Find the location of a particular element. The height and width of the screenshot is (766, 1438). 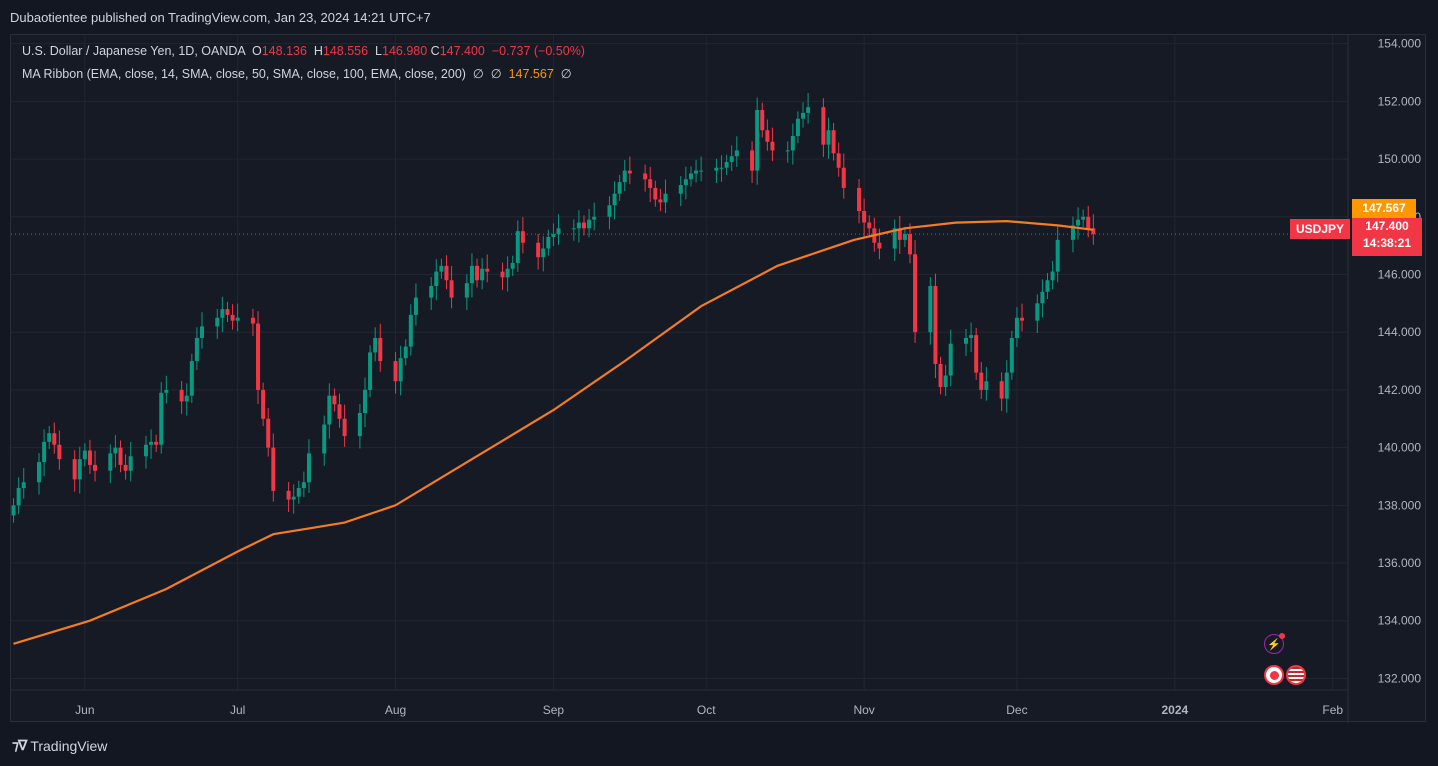

us-flag-event-icon is located at coordinates (1296, 675).